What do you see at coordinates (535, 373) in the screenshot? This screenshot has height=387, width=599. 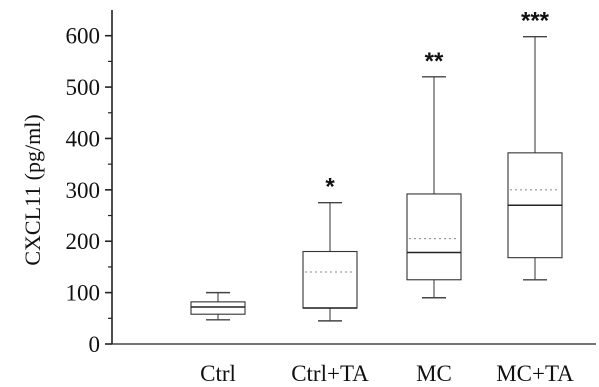 I see `x-tick-label: MC+TA` at bounding box center [535, 373].